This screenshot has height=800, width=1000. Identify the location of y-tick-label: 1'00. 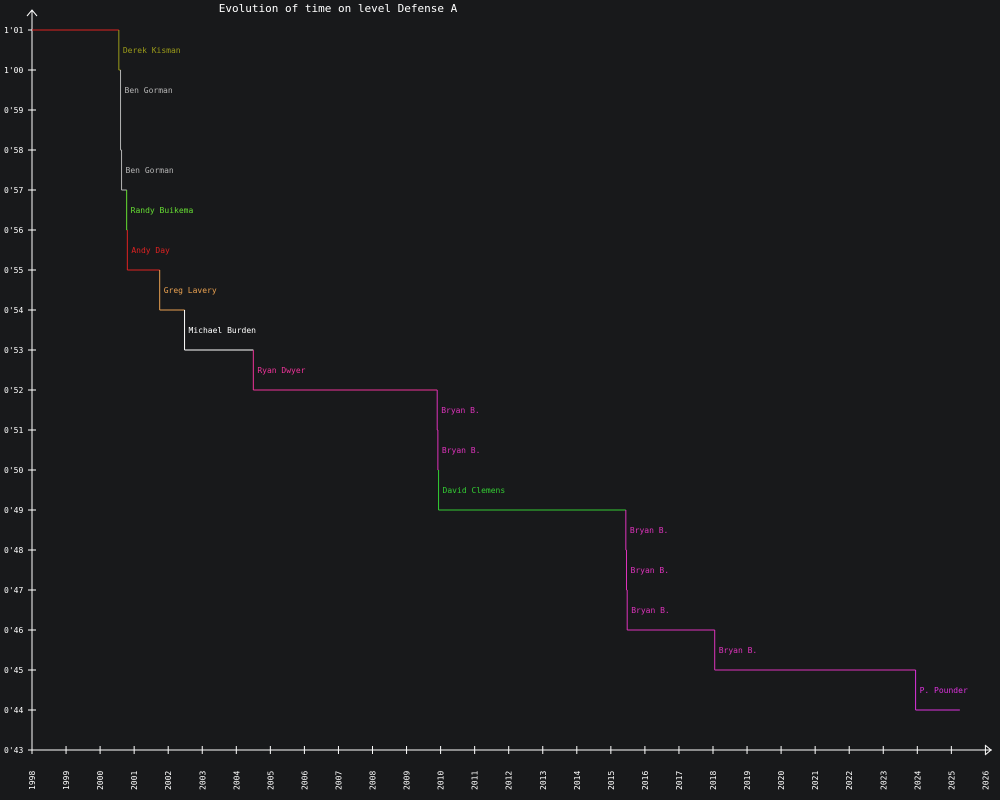
(13, 70).